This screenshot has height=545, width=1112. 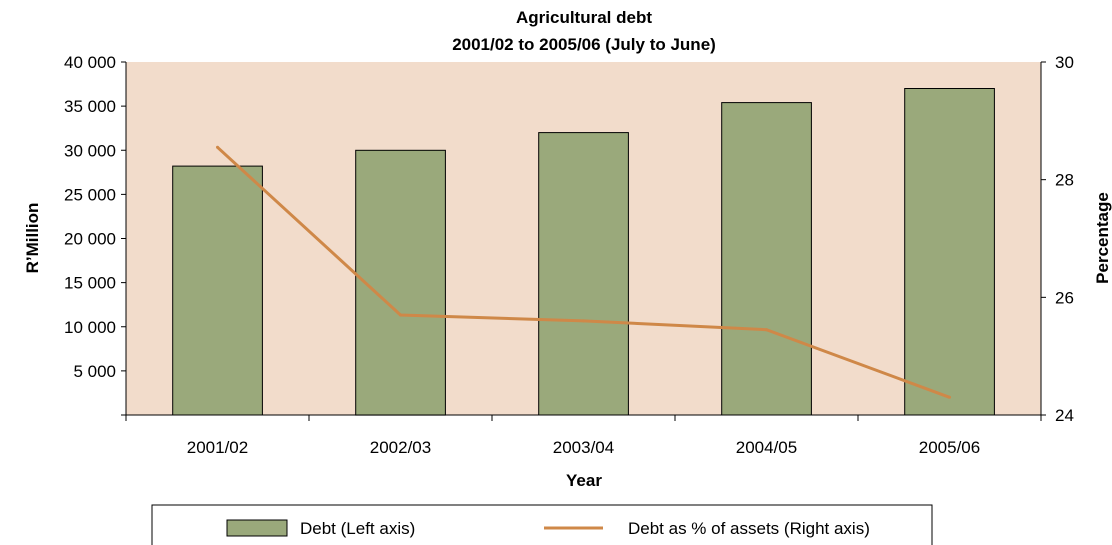 What do you see at coordinates (90, 106) in the screenshot?
I see `y-tick-label: 35 000` at bounding box center [90, 106].